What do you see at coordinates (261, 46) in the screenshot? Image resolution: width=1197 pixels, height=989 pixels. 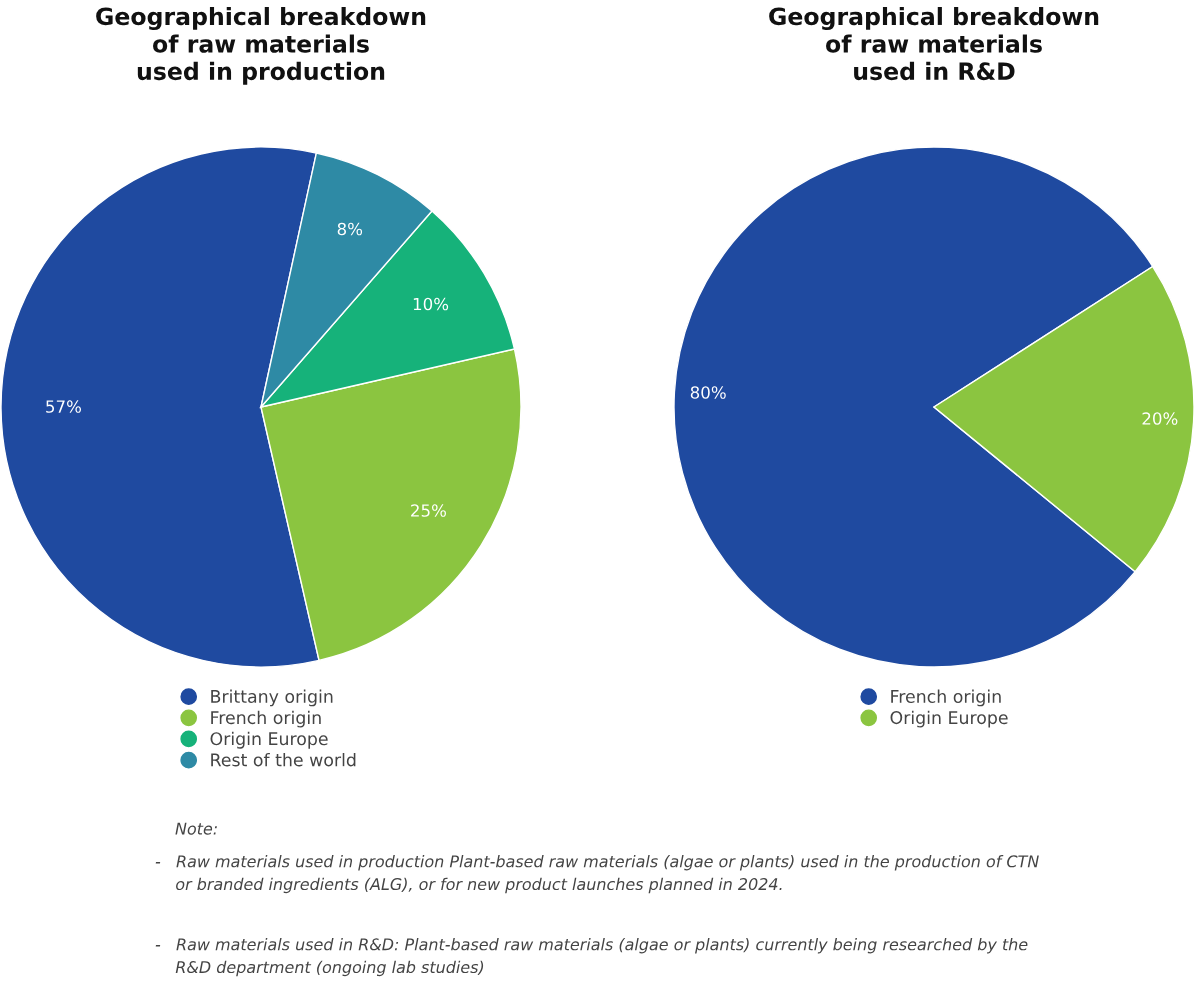 I see `chart-title: Geographical breakdown of raw materials used in production` at bounding box center [261, 46].